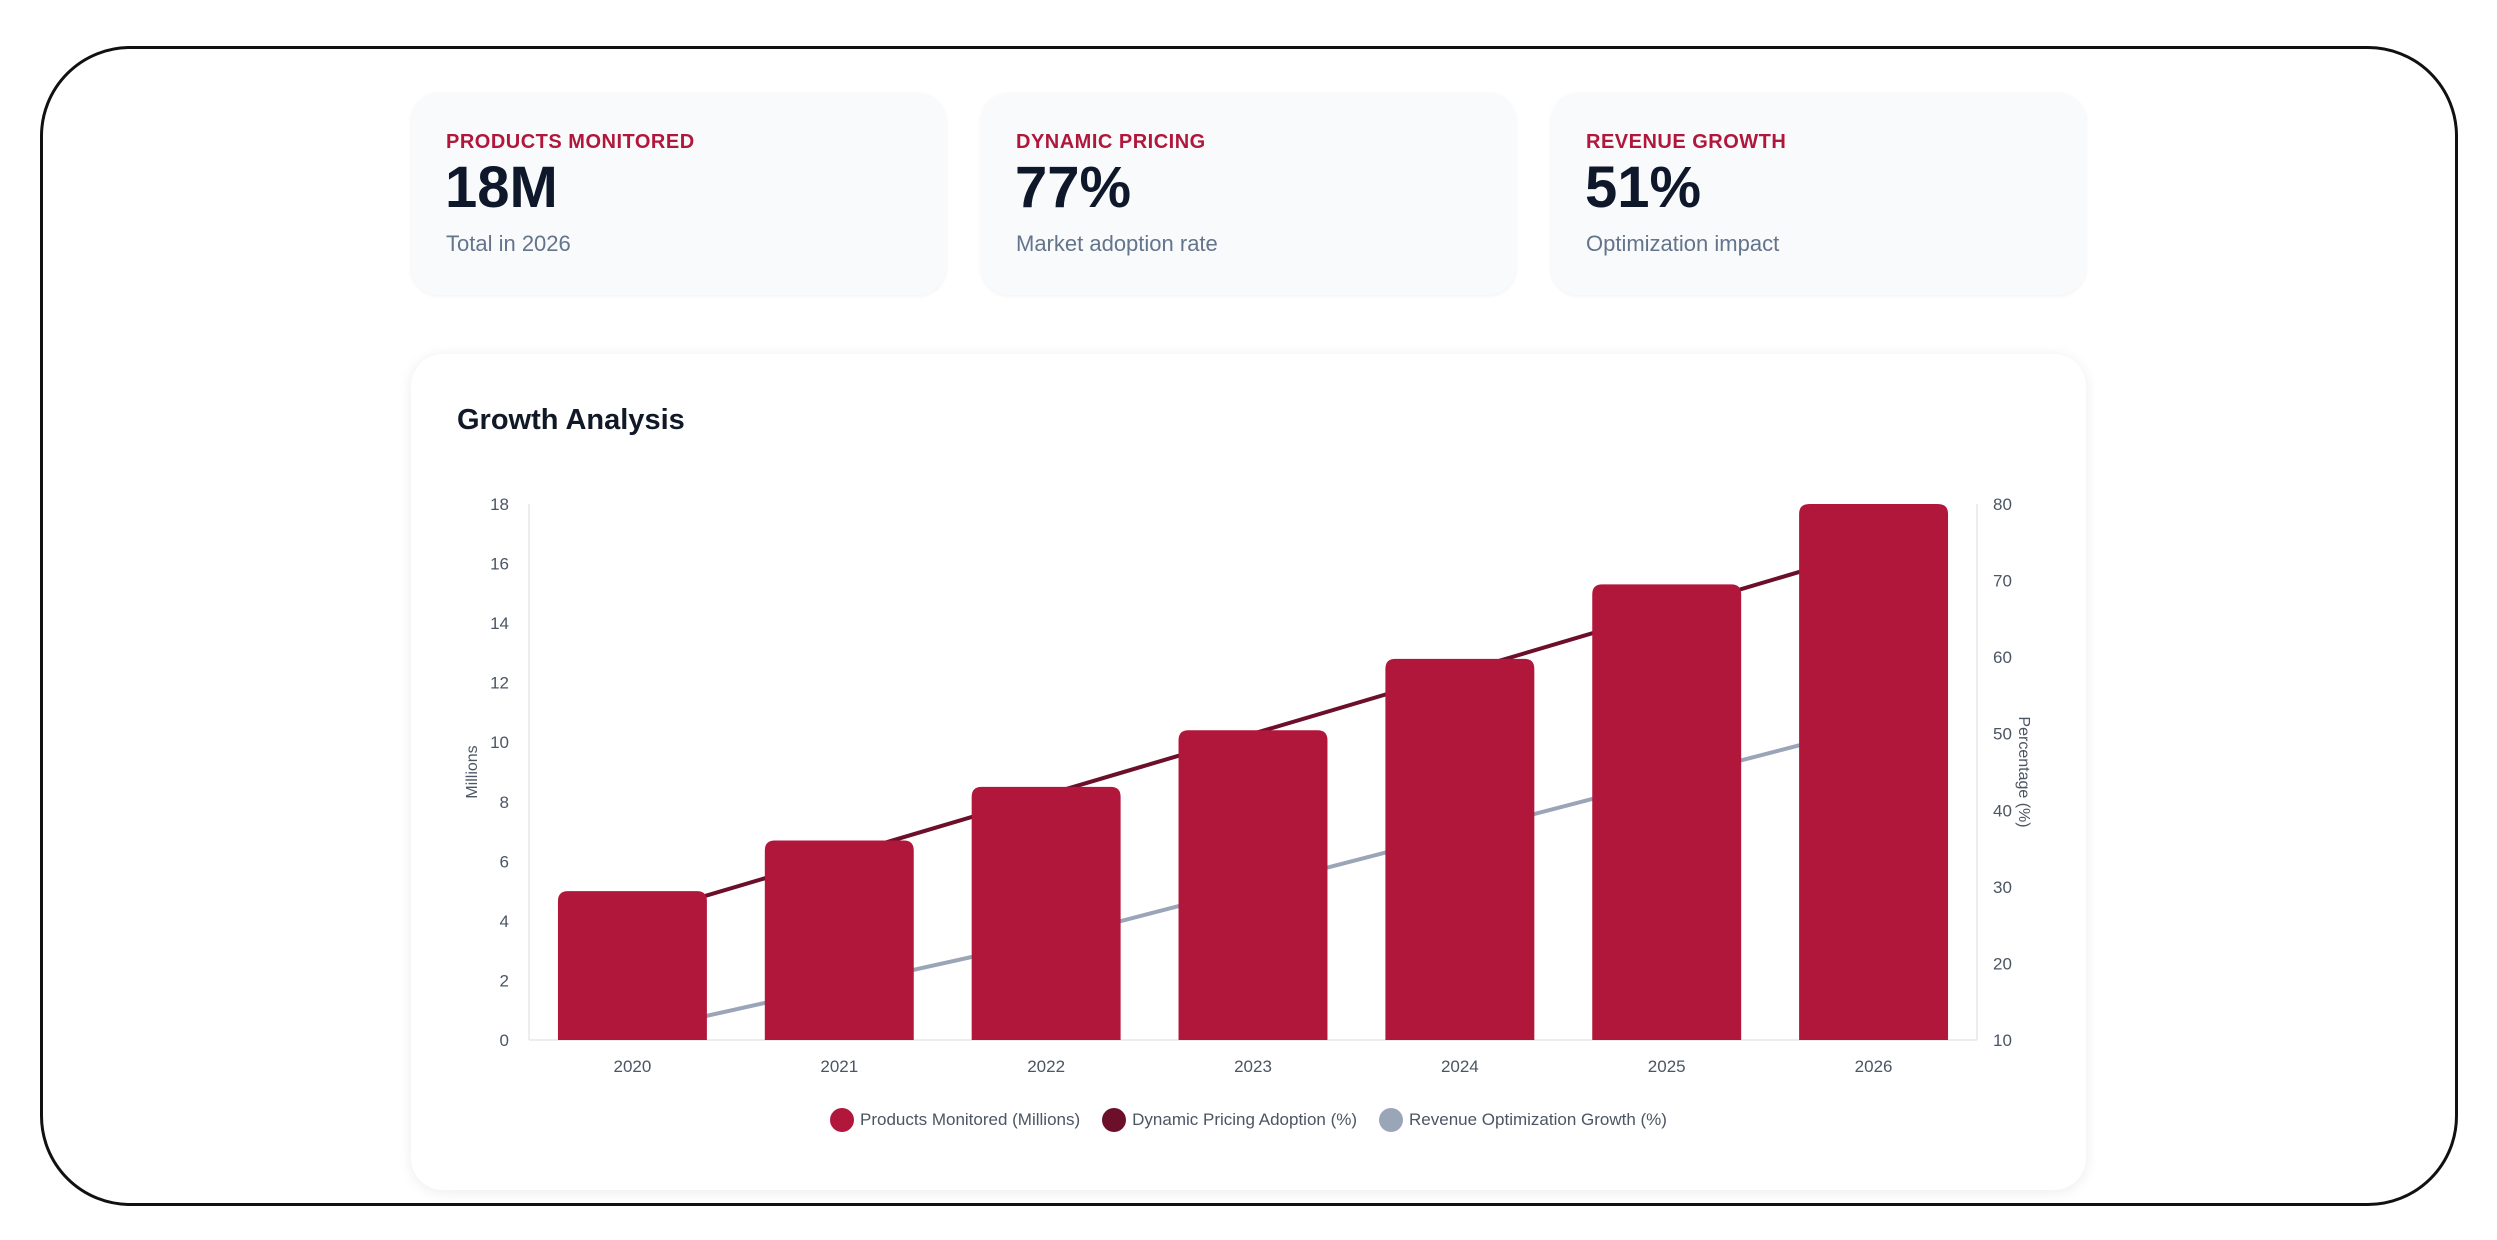 This screenshot has width=2497, height=1240. Describe the element at coordinates (499, 742) in the screenshot. I see `y-tick-label: 10` at that location.